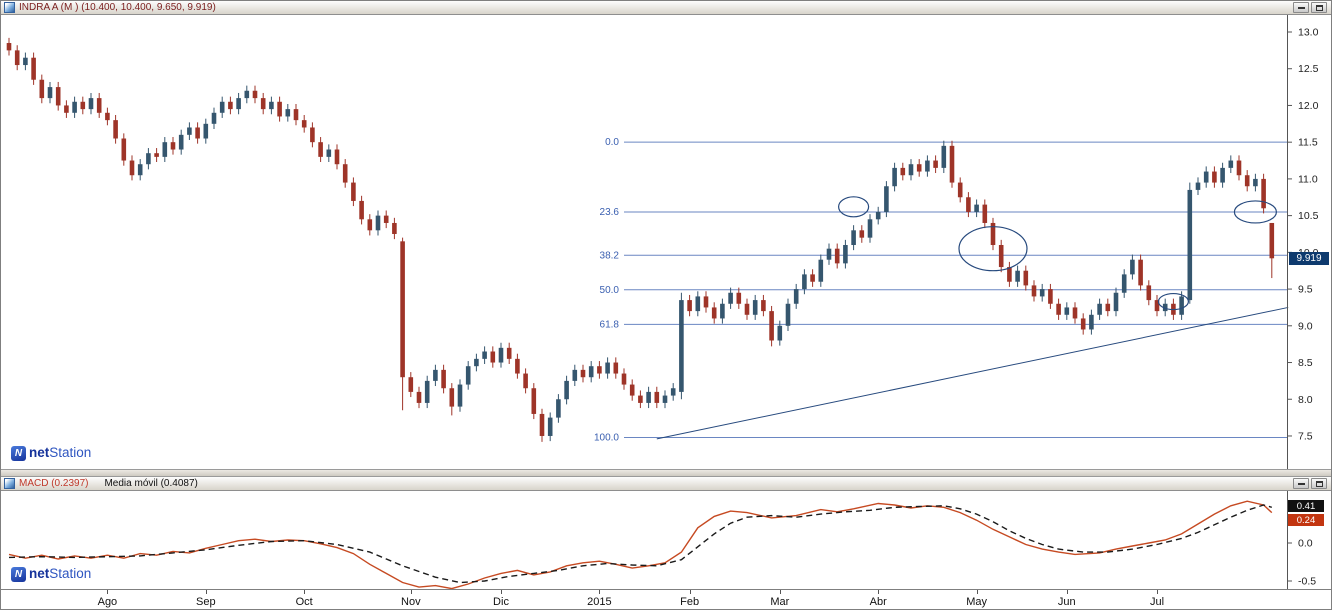 This screenshot has height=610, width=1332. I want to click on last-price-marker: 9.919, so click(1309, 258).